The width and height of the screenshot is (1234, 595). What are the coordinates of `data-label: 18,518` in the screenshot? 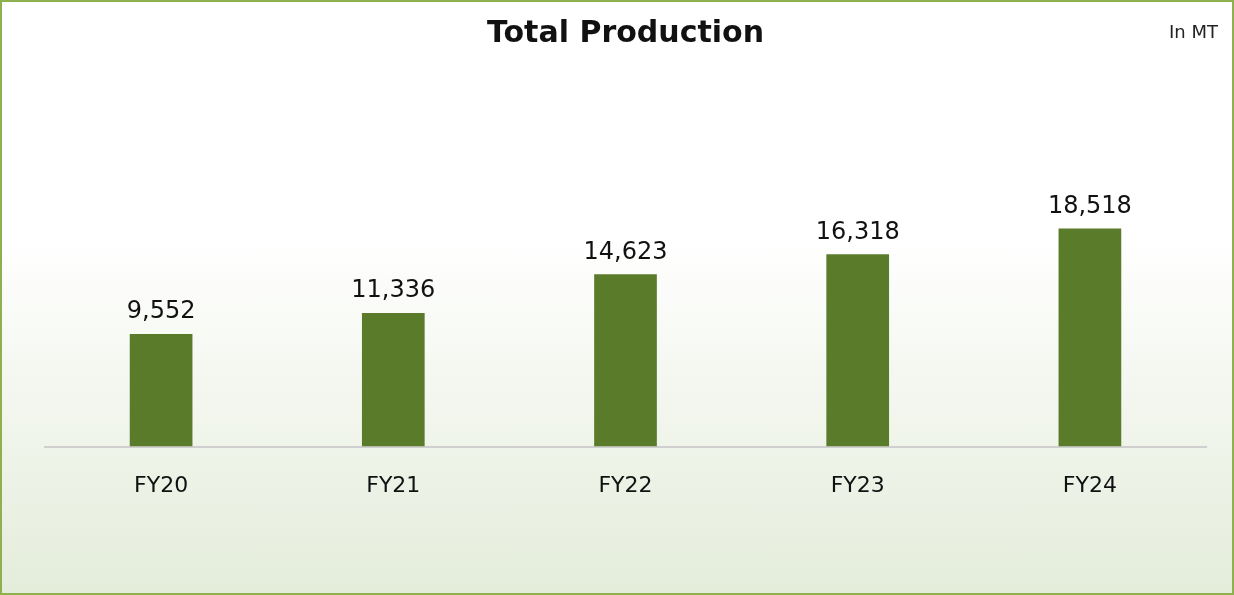 It's located at (1089, 204).